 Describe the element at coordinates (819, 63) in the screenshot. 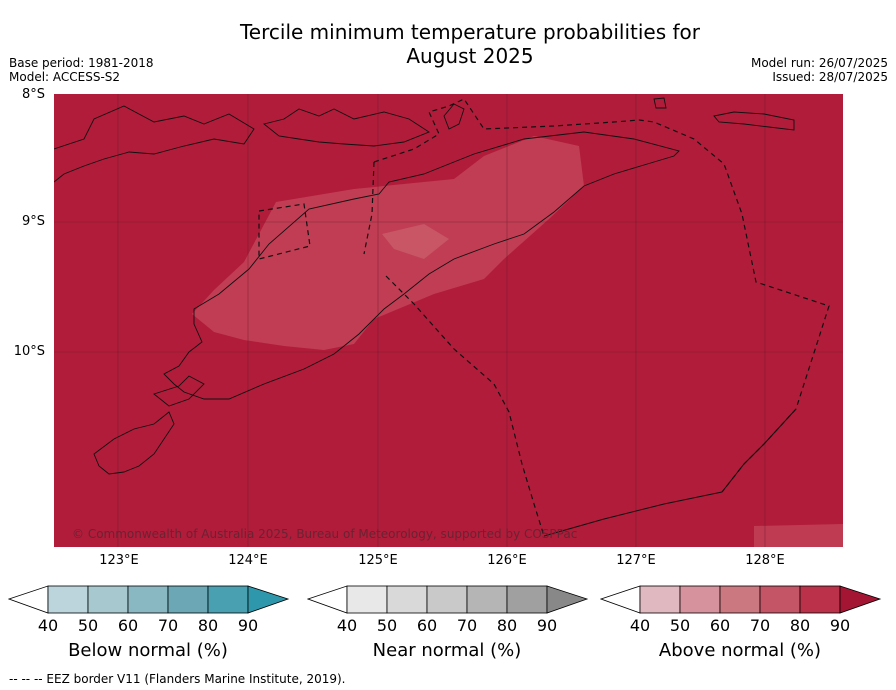

I see `model-run: Model run: 26/07/2025` at that location.